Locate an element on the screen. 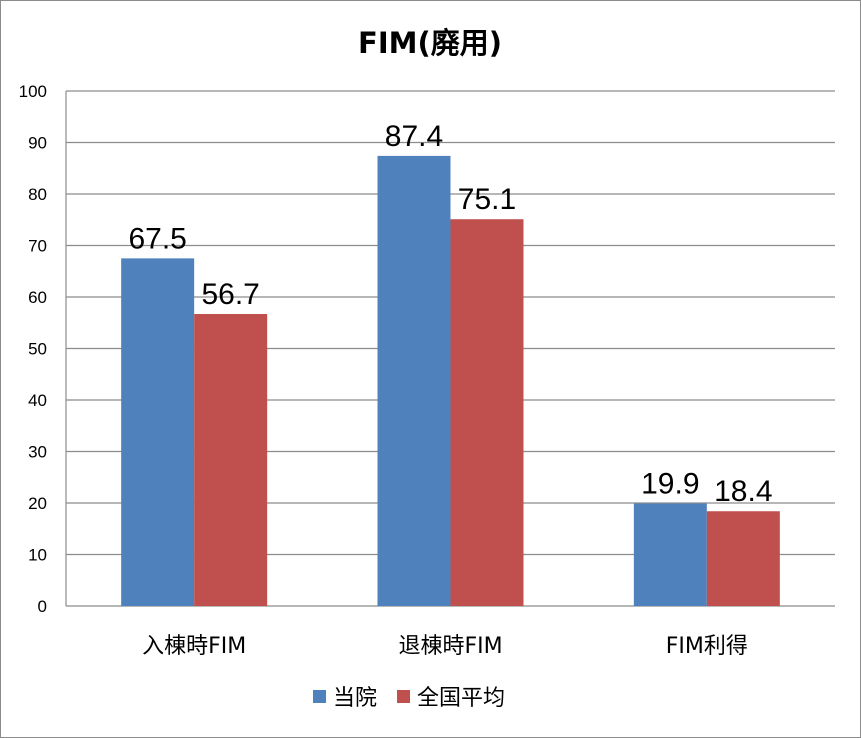  data-label: 75.1 is located at coordinates (487, 199).